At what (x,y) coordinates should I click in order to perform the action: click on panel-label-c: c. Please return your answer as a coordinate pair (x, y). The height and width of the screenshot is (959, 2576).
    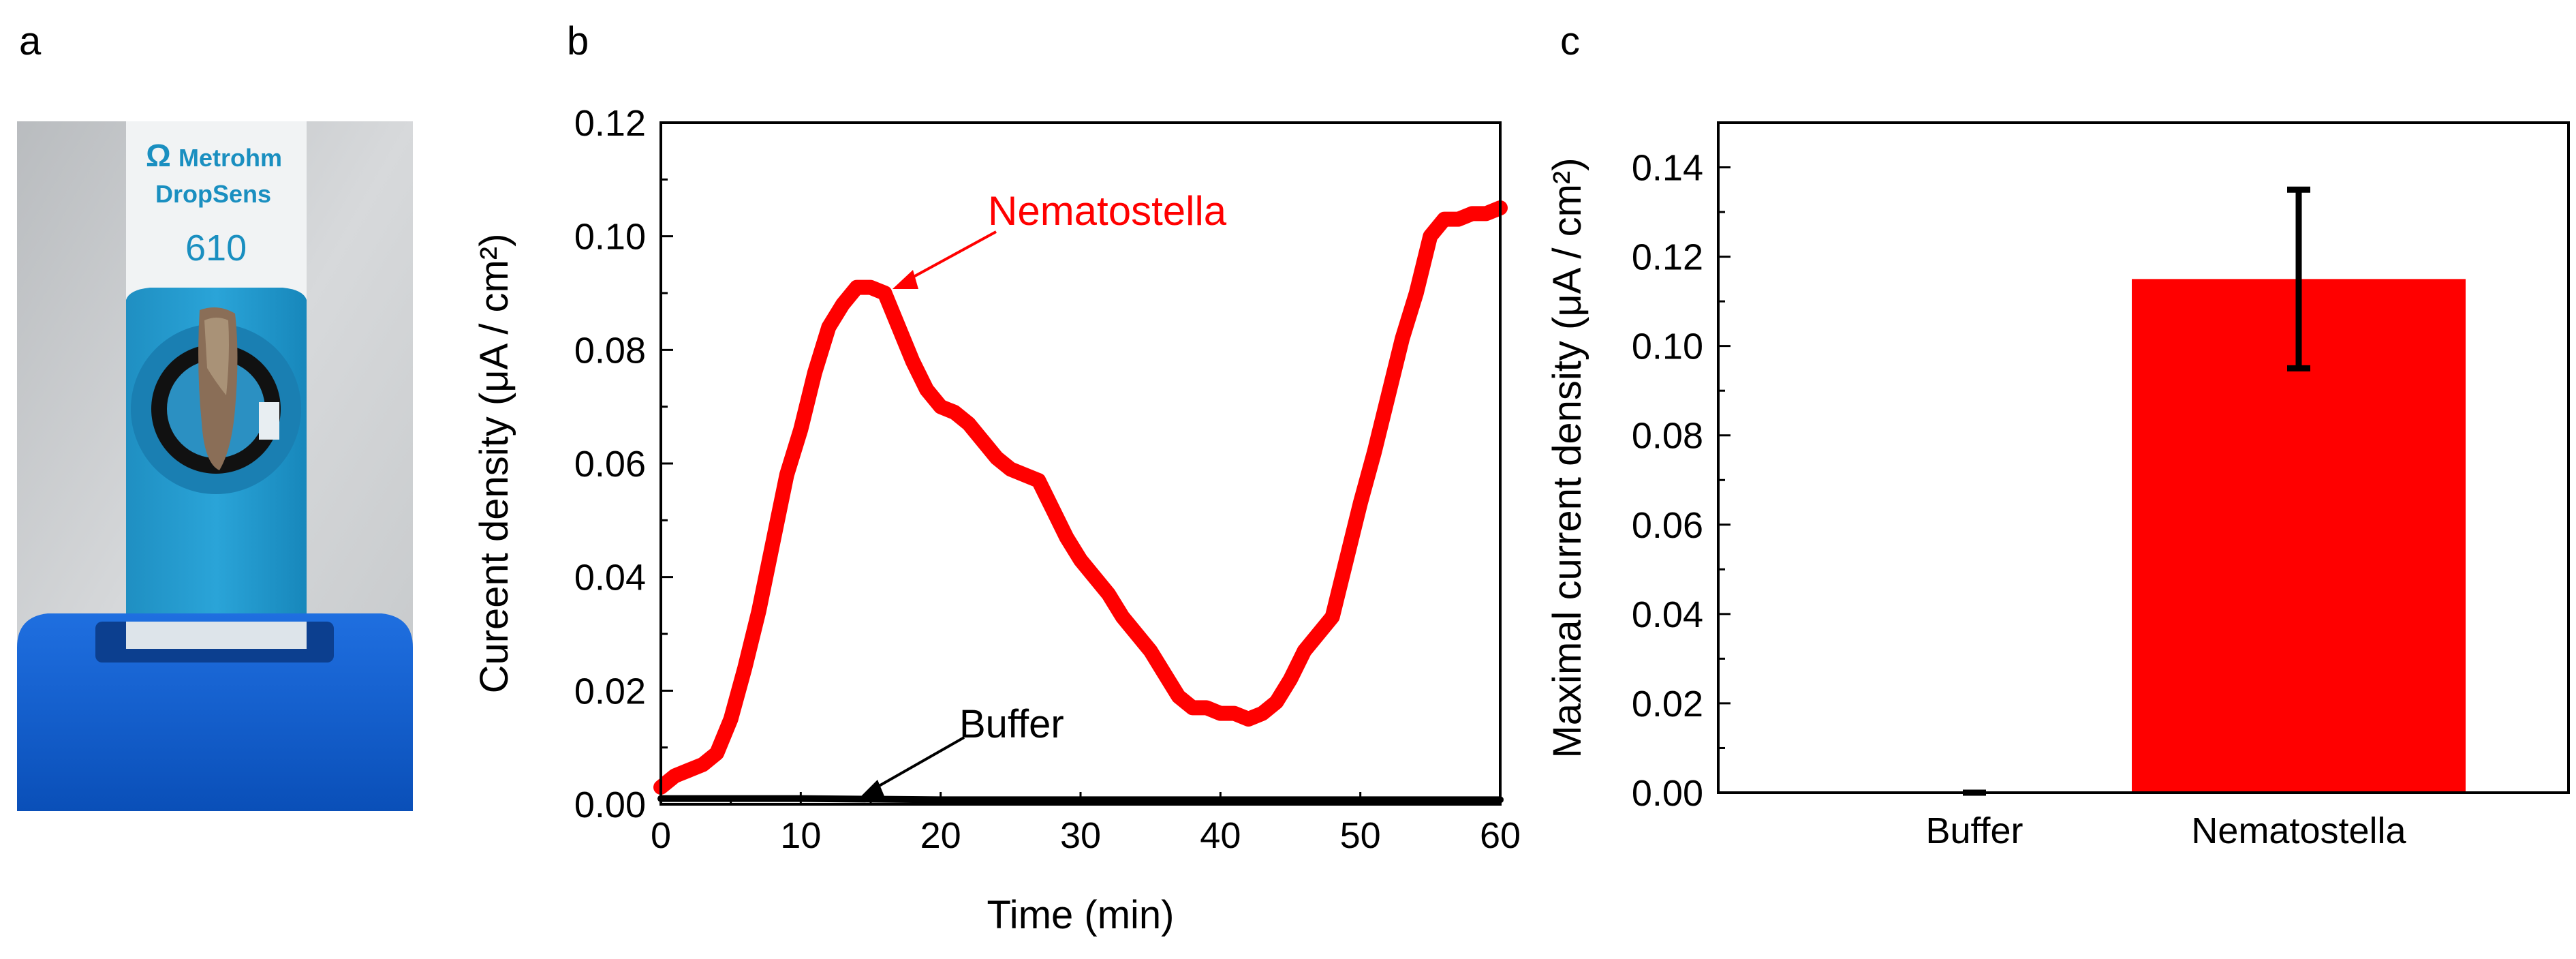
    Looking at the image, I should click on (1570, 41).